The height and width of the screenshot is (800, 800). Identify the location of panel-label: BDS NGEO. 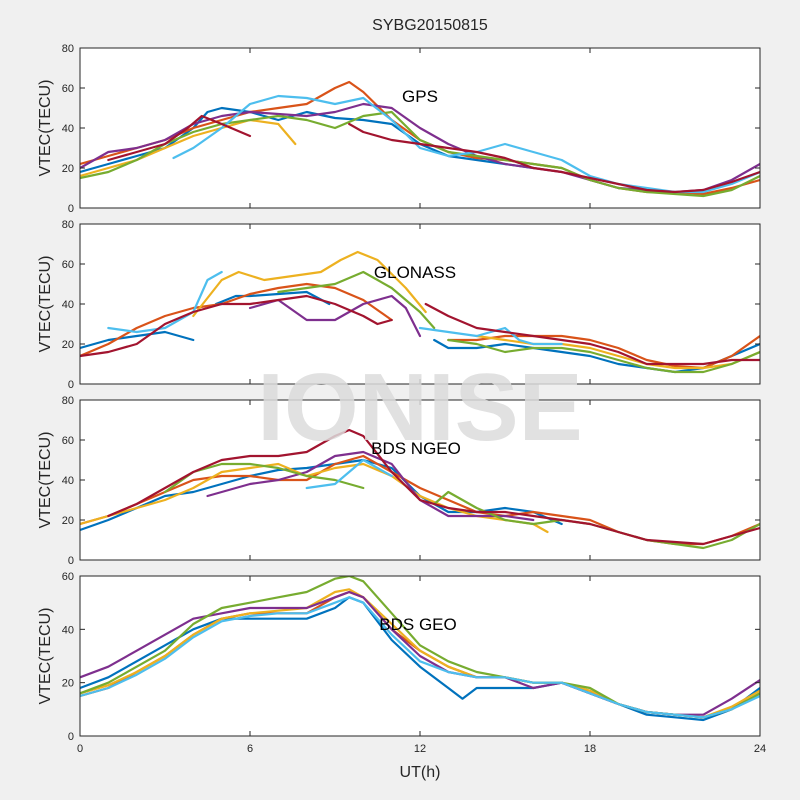
(416, 448).